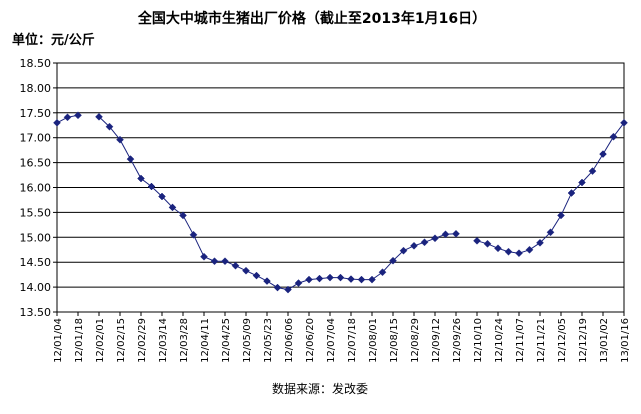  I want to click on y-tick-label: 13.50, so click(36, 312).